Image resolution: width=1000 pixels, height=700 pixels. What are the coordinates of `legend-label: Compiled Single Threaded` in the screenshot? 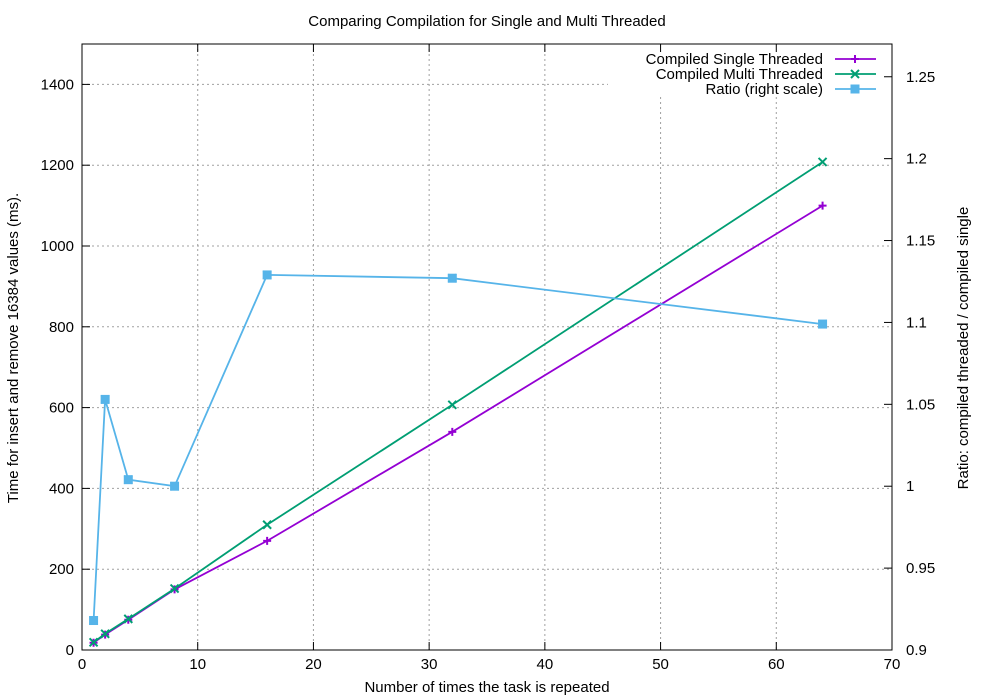 It's located at (734, 59).